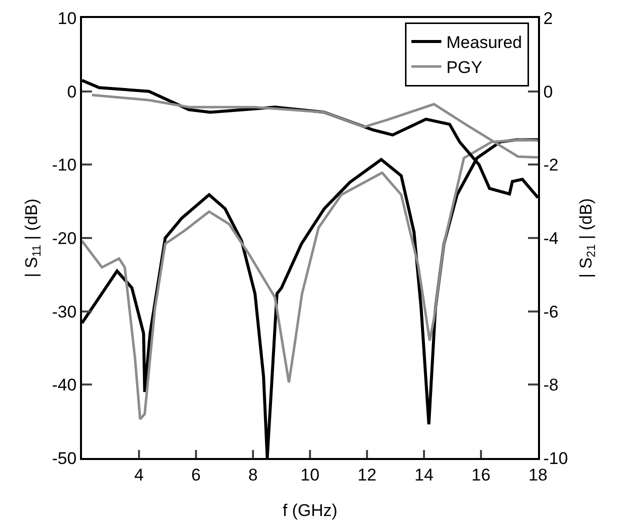  I want to click on y-tick-label: -20, so click(64, 238).